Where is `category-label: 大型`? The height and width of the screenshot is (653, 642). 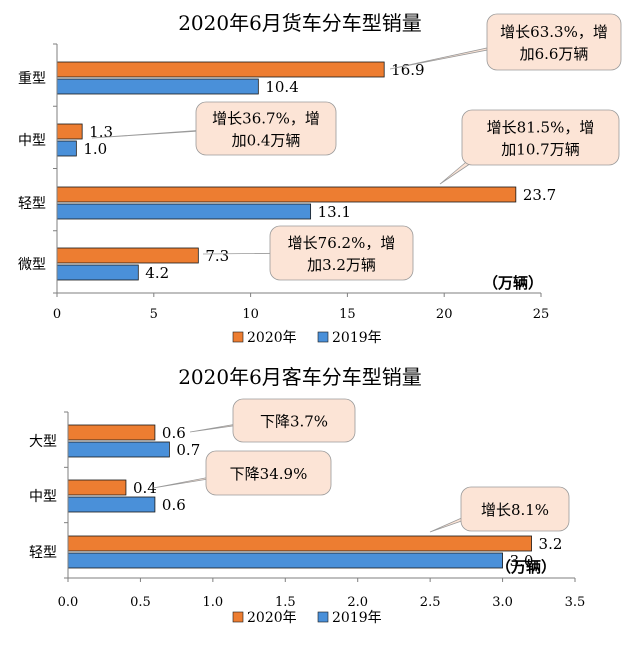 category-label: 大型 is located at coordinates (43, 442).